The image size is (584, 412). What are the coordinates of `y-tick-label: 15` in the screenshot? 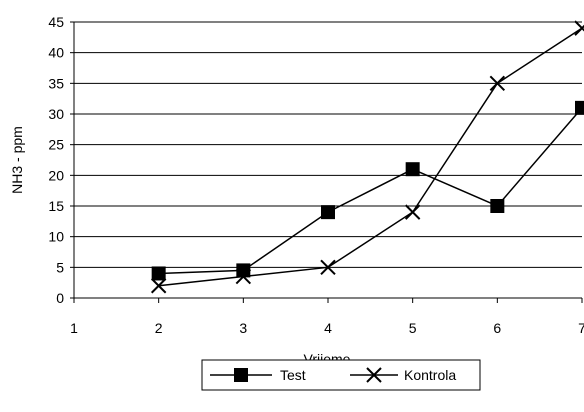 It's located at (56, 206).